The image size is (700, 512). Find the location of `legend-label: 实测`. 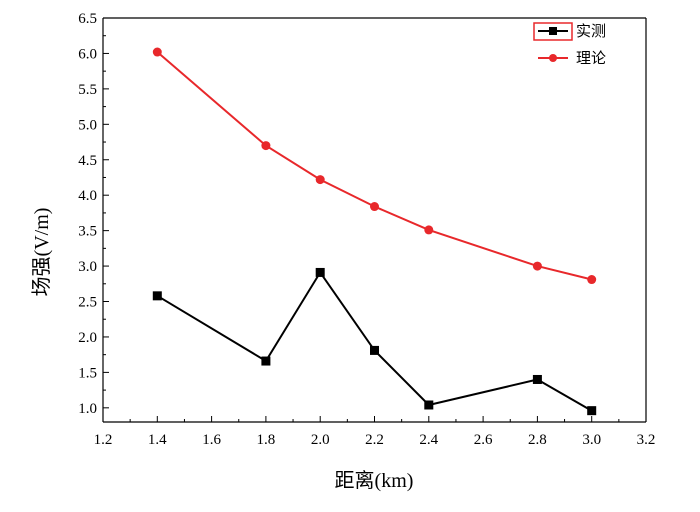

legend-label: 实测 is located at coordinates (591, 31).